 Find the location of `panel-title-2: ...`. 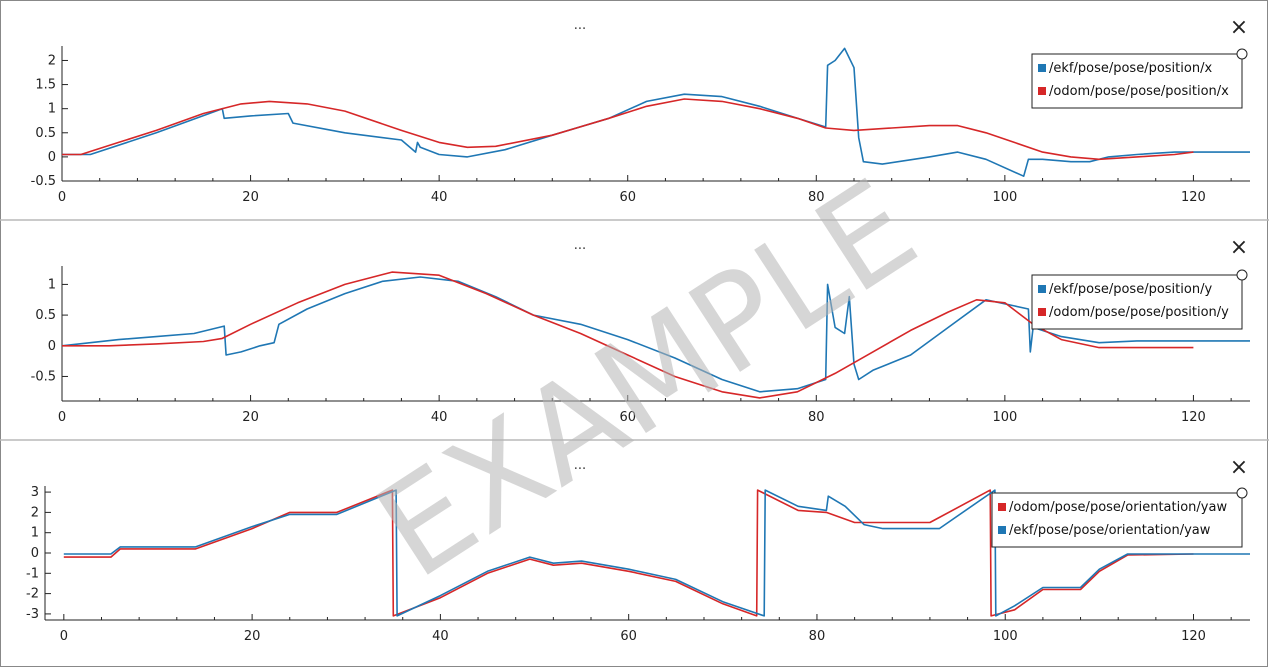

panel-title-2: ... is located at coordinates (580, 245).